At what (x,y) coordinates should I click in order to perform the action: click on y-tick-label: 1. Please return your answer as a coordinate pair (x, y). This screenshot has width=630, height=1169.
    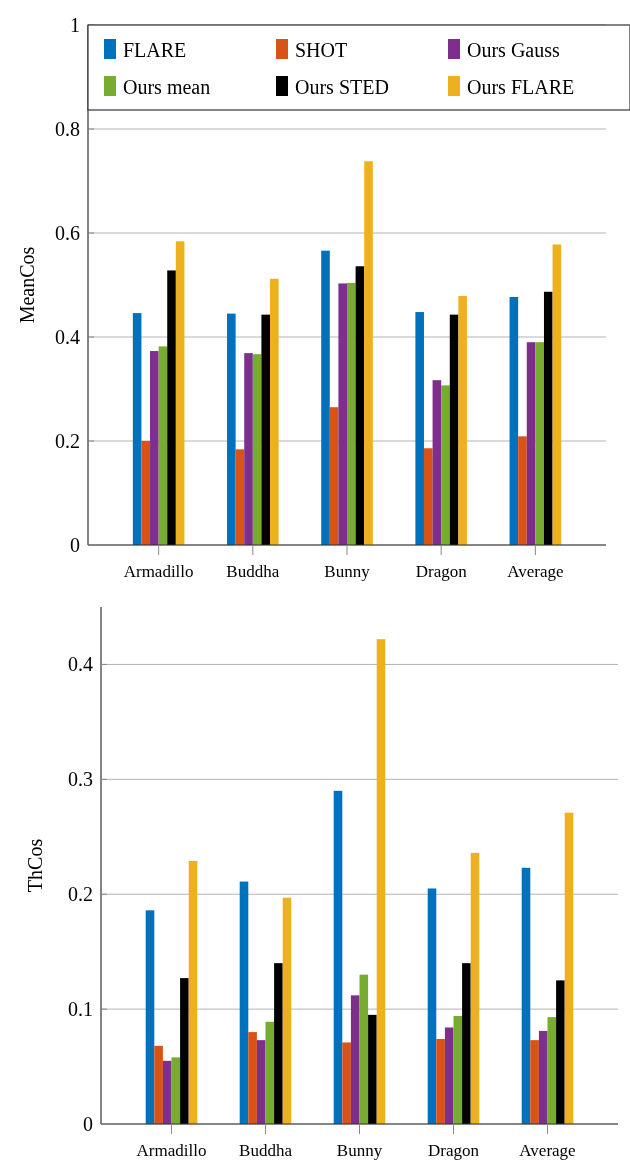
    Looking at the image, I should click on (75, 25).